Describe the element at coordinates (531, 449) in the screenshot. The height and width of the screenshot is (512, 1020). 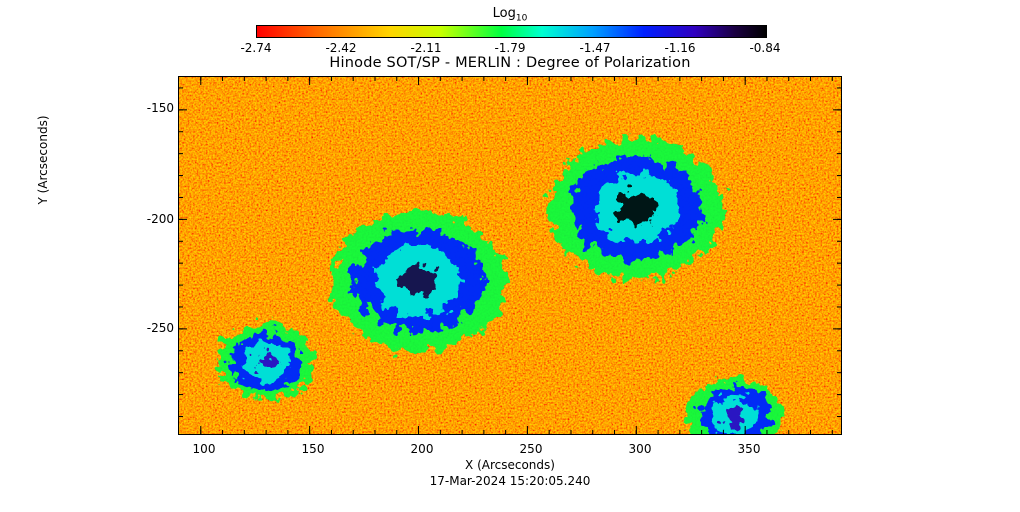
I see `x-tick-label: 250` at that location.